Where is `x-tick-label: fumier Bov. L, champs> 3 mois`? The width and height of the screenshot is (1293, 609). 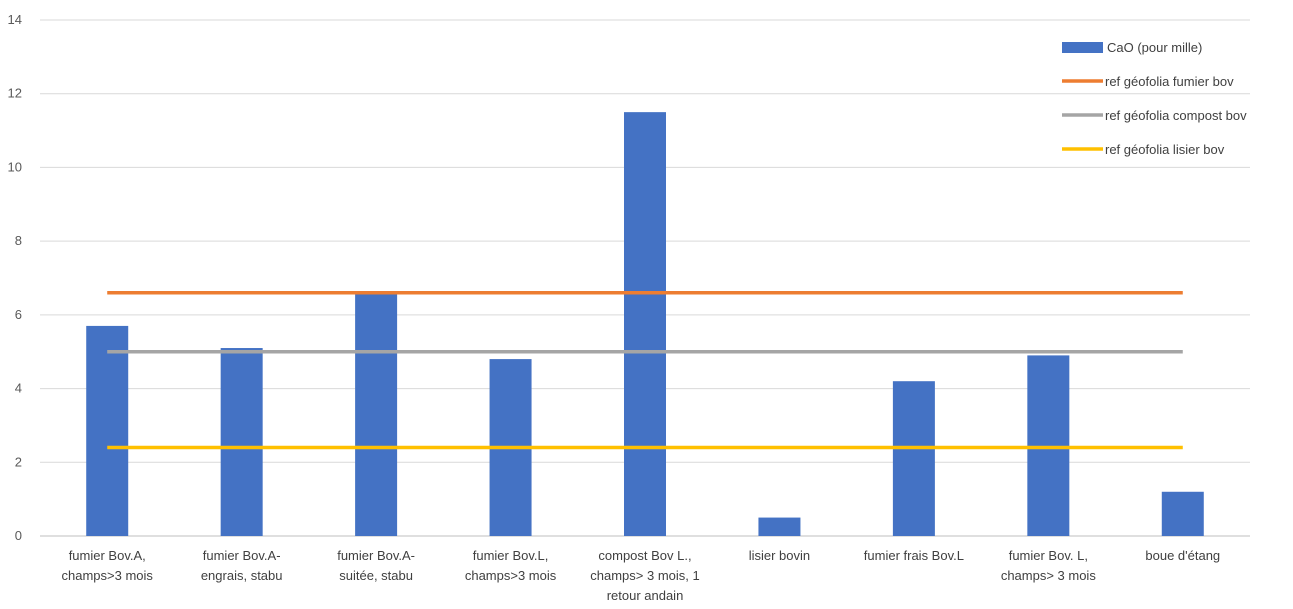 x-tick-label: fumier Bov. L, champs> 3 mois is located at coordinates (1049, 565).